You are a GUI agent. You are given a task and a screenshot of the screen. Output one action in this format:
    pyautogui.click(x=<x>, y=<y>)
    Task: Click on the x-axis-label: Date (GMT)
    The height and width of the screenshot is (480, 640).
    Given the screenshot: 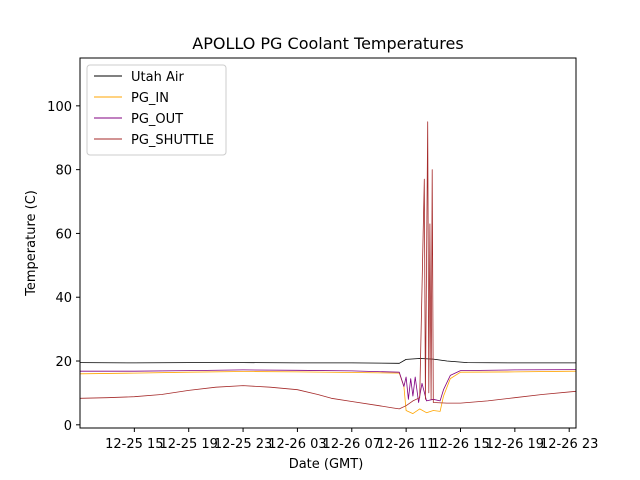 What is the action you would take?
    pyautogui.click(x=326, y=464)
    